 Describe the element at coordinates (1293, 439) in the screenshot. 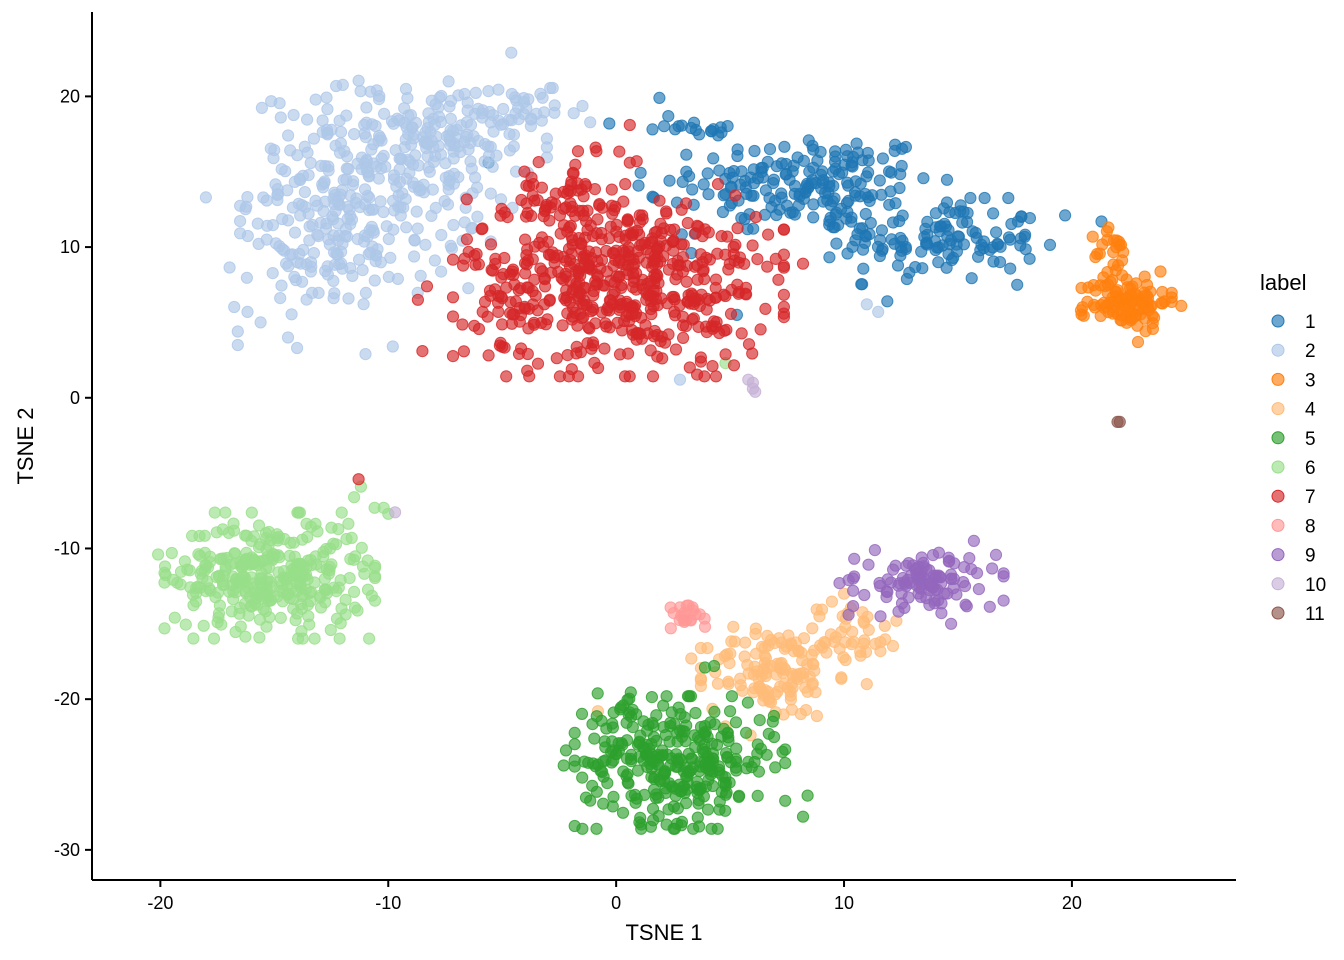

I see `legend-item-5: 5` at that location.